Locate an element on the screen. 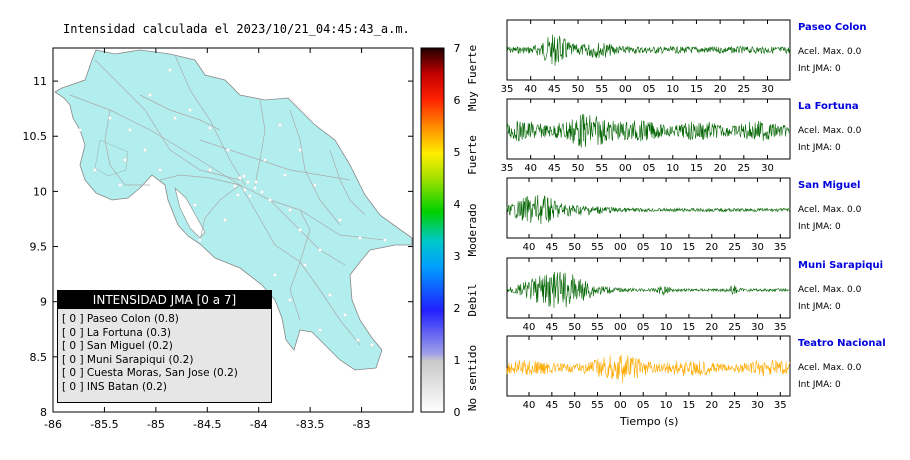 The image size is (910, 460). colorbar-tick-label: 5 is located at coordinates (457, 152).